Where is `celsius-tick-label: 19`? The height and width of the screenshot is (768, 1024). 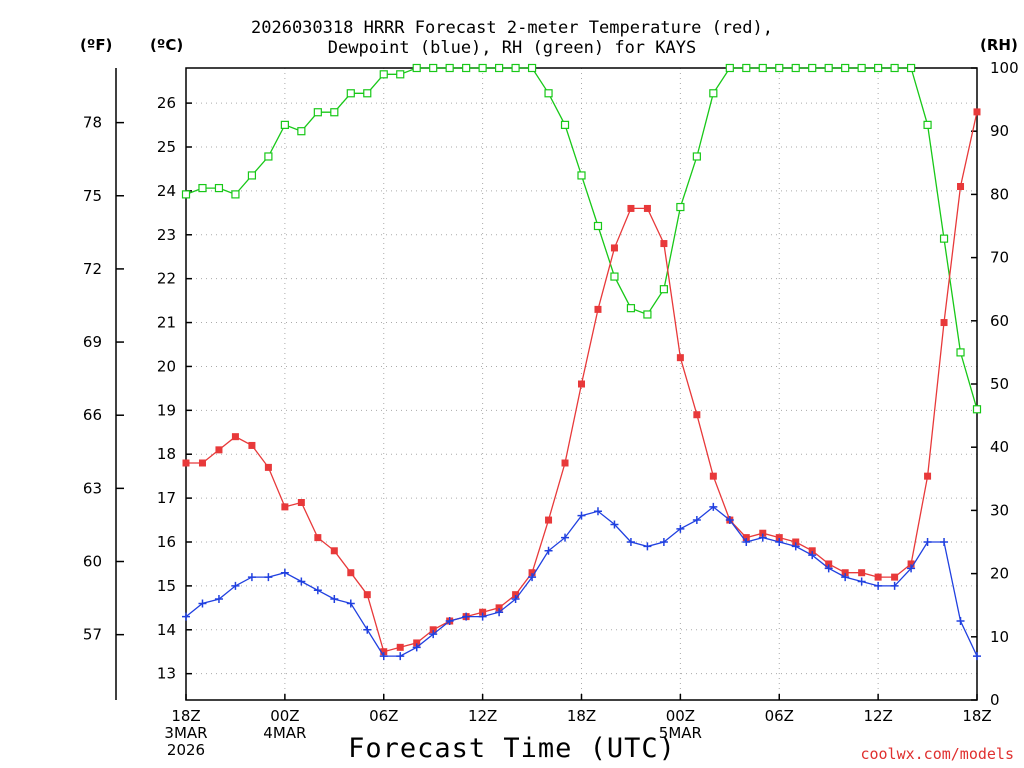
celsius-tick-label: 19 is located at coordinates (166, 410).